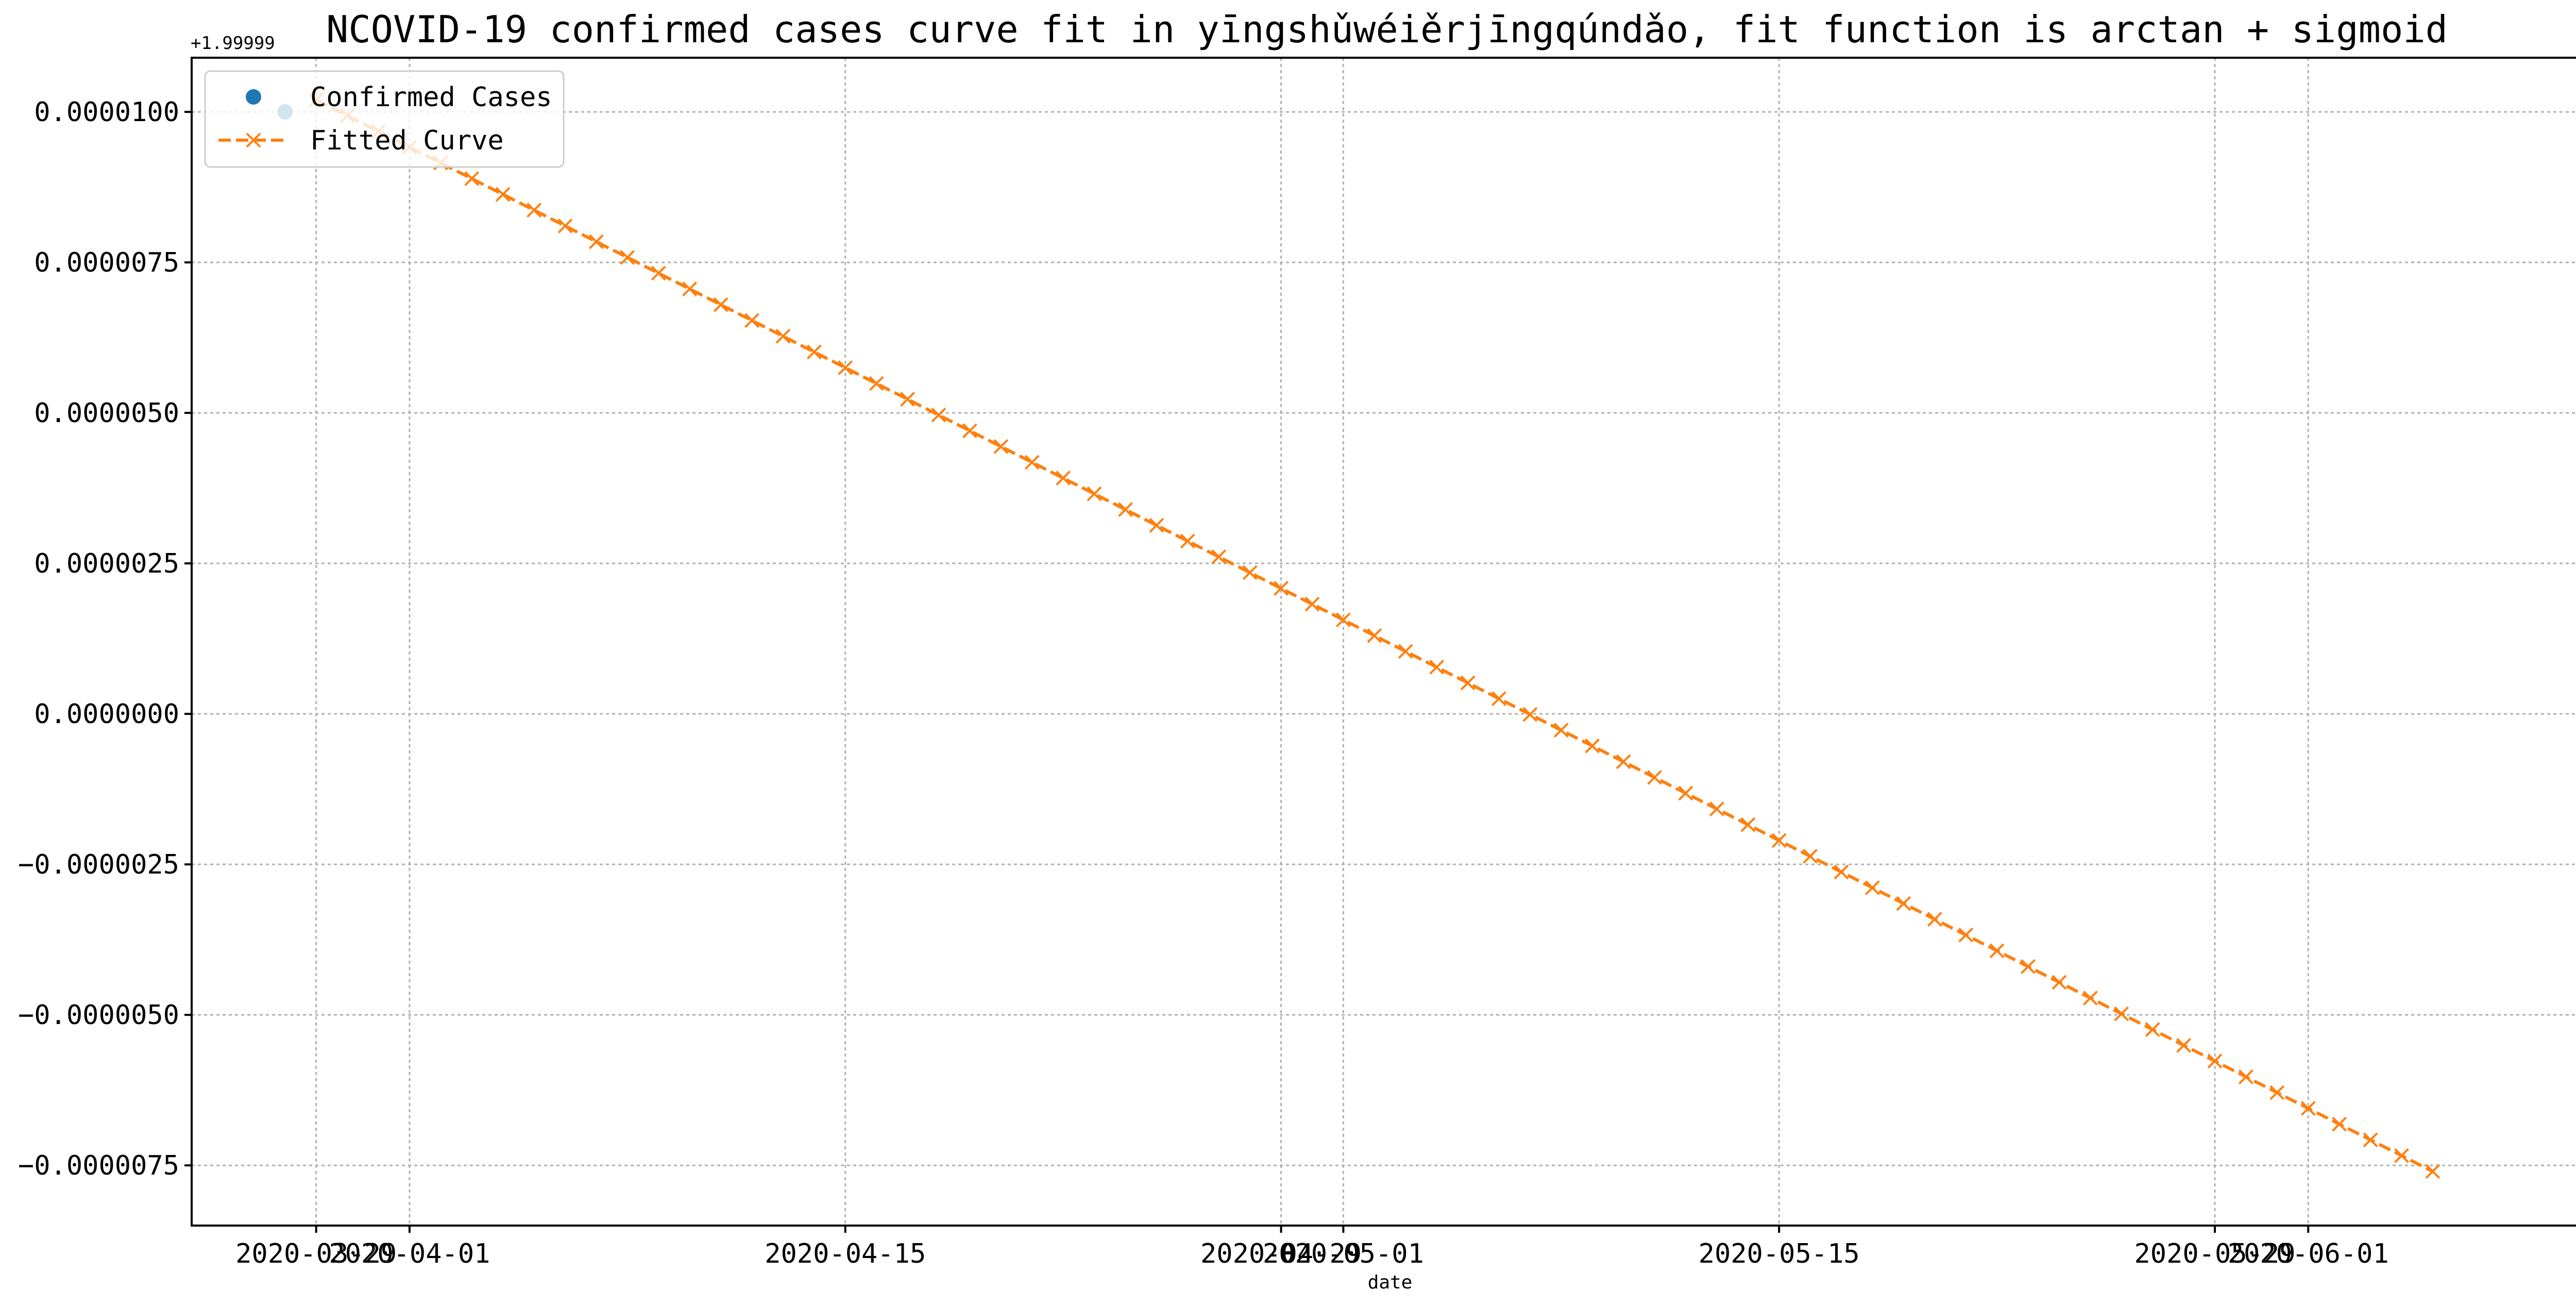 The image size is (2576, 1307). What do you see at coordinates (98, 1015) in the screenshot?
I see `y-tick-label: −0.0000050` at bounding box center [98, 1015].